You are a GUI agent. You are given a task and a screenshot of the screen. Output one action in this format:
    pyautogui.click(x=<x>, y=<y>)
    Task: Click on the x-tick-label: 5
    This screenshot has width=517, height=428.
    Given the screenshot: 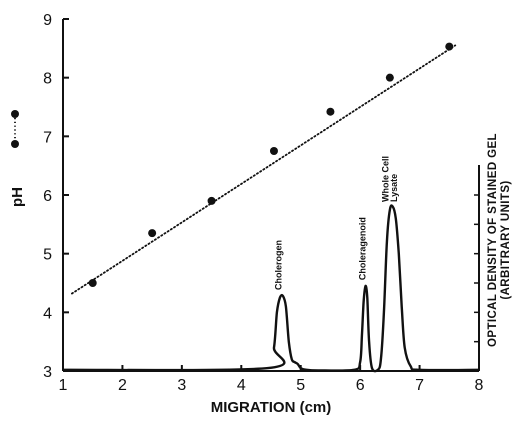 What is the action you would take?
    pyautogui.click(x=300, y=385)
    